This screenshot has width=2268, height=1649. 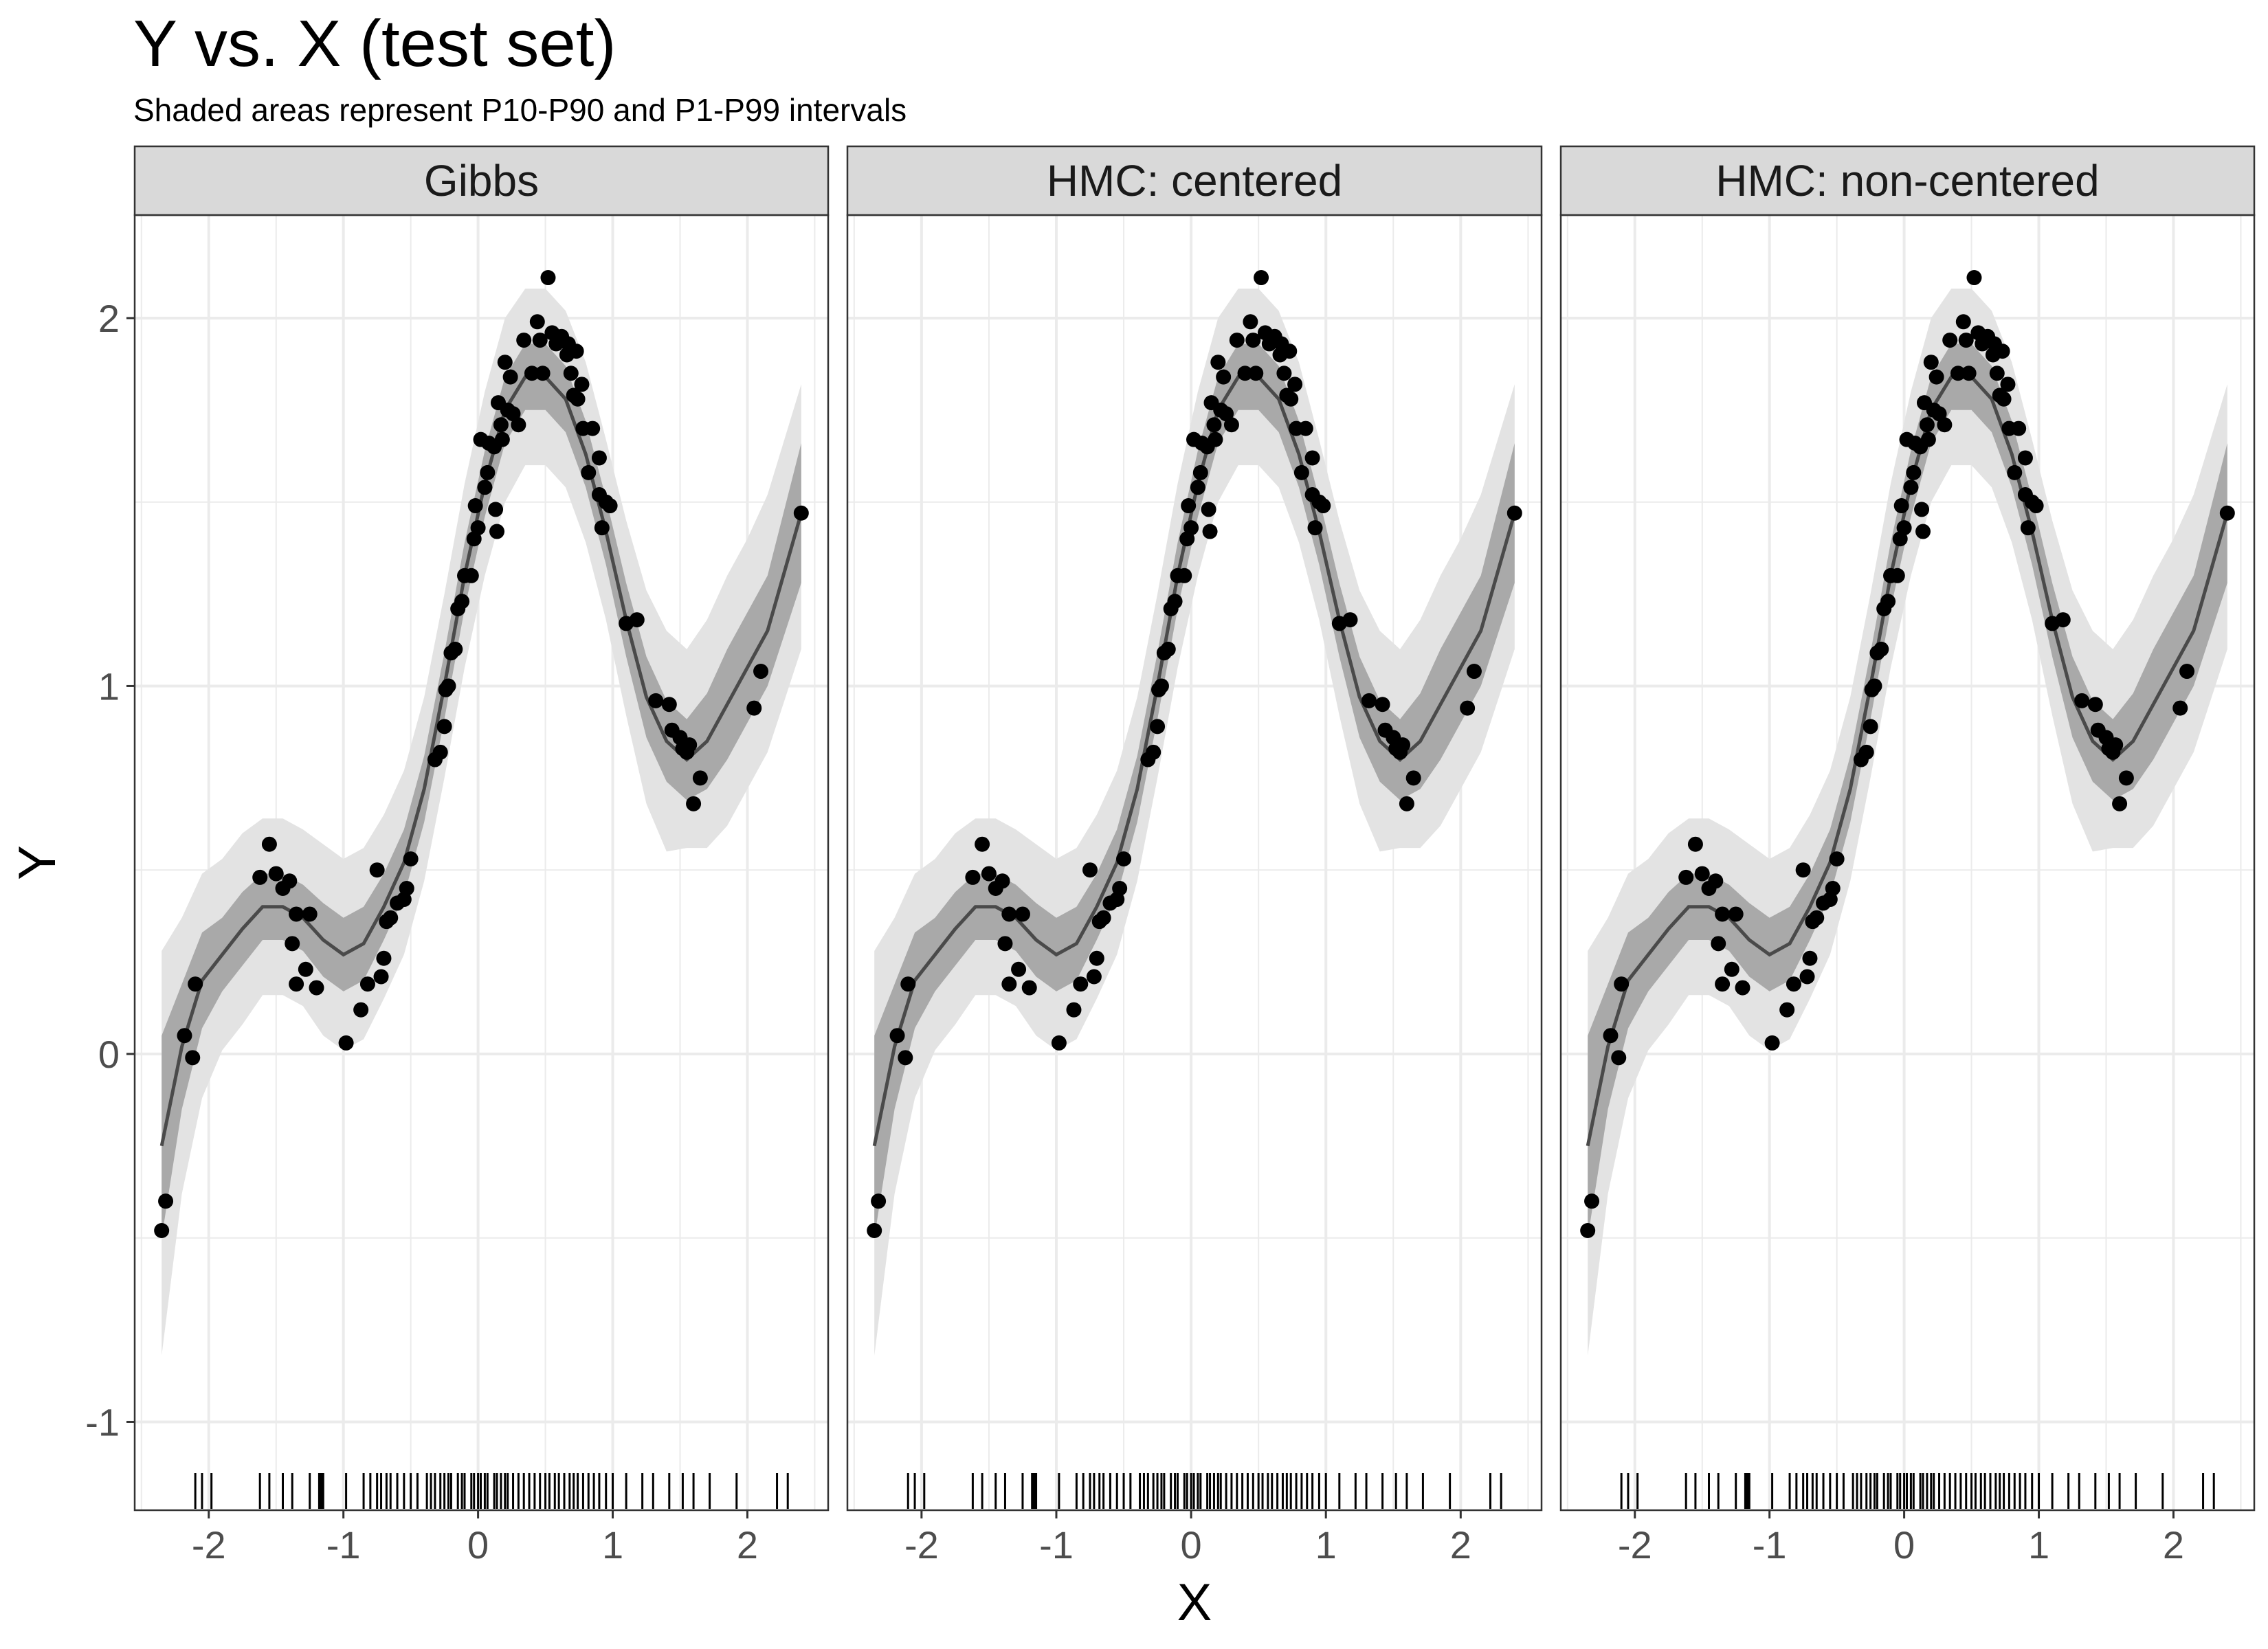 I want to click on facet-strip, so click(x=1907, y=180).